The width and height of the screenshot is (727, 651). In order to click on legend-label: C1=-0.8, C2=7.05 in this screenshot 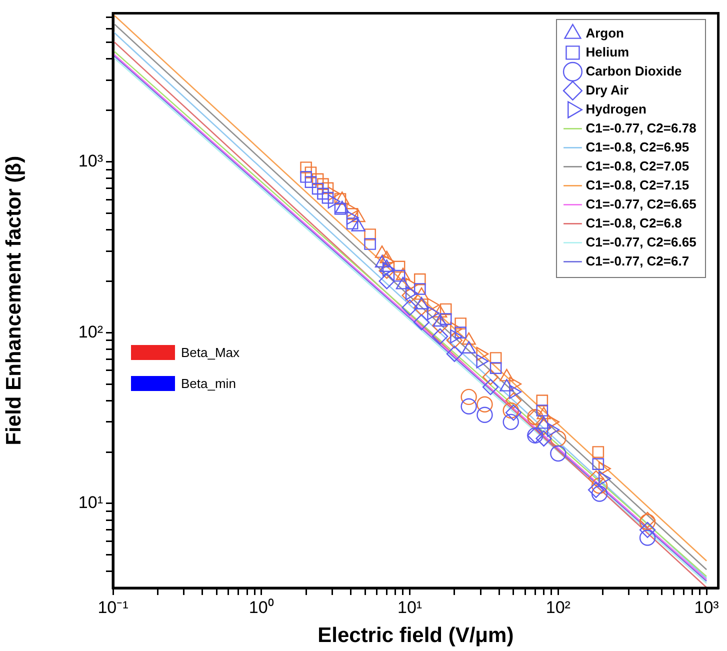, I will do `click(638, 166)`.